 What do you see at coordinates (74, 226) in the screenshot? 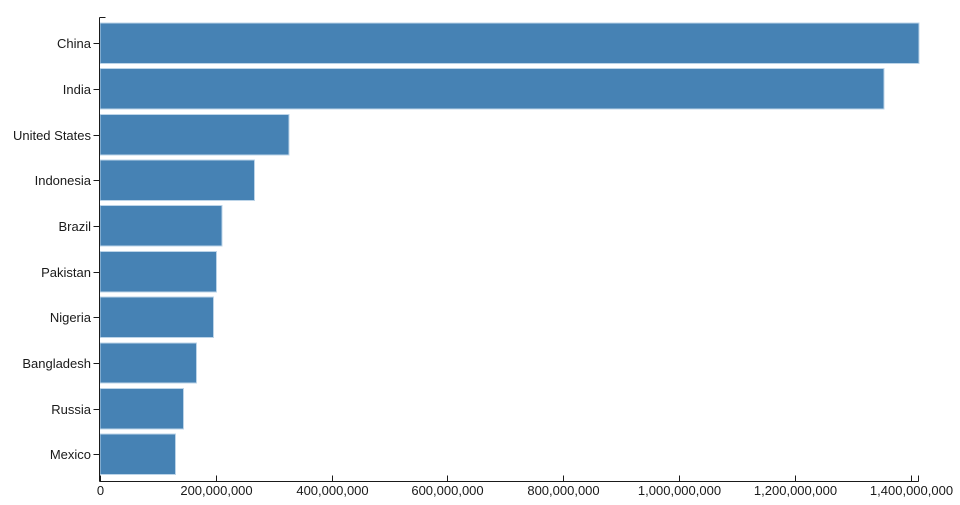
I see `category-label-brazil: Brazil` at bounding box center [74, 226].